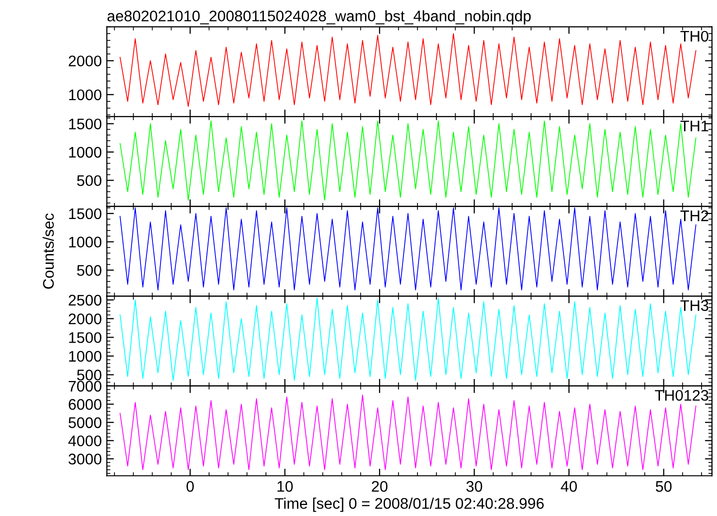 Image resolution: width=717 pixels, height=516 pixels. I want to click on y-axis-title: Counts/sec, so click(48, 251).